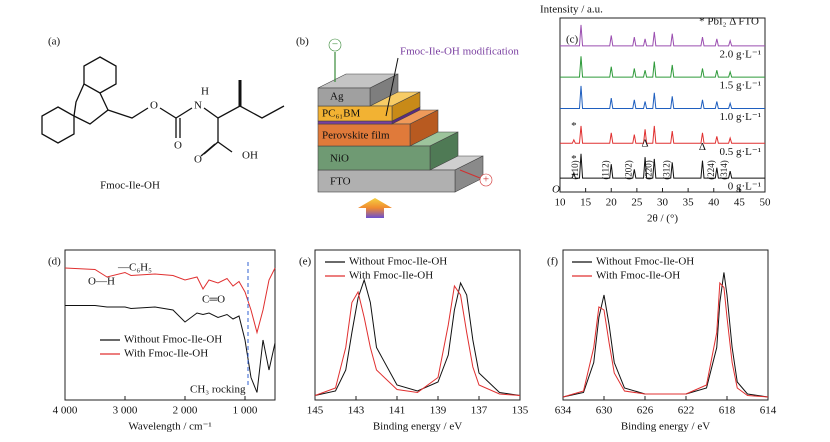 This screenshot has height=442, width=830. Describe the element at coordinates (663, 203) in the screenshot. I see `x-tick-label: 30` at that location.